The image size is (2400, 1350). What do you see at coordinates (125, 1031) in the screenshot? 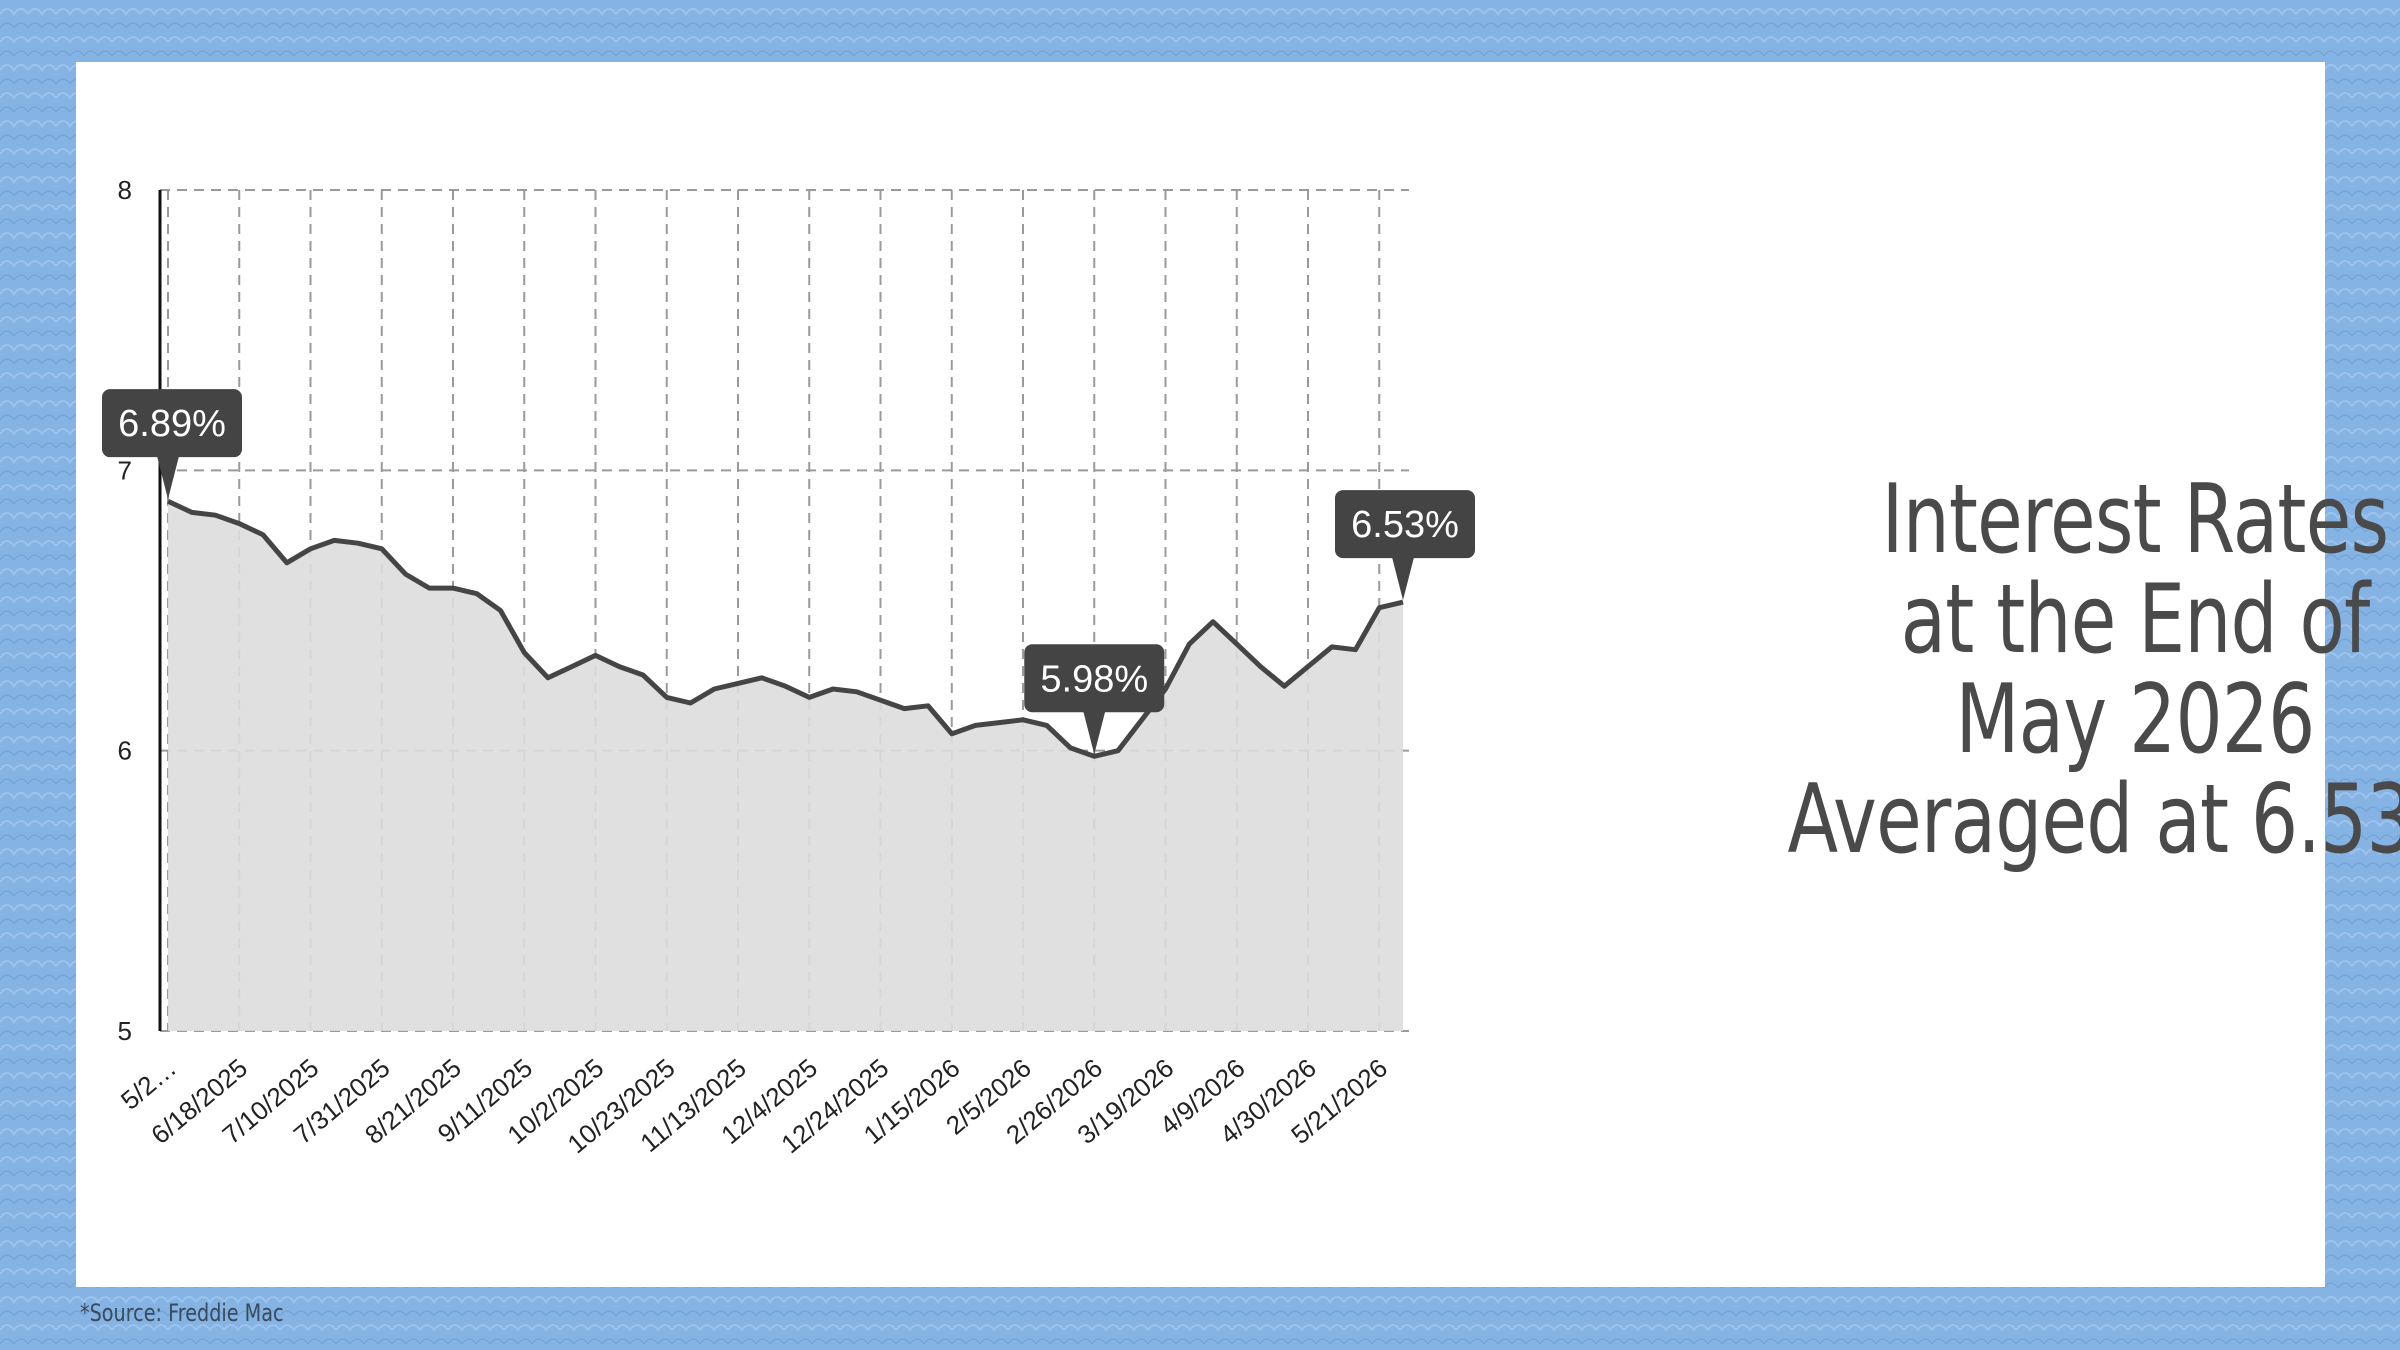
I see `y-tick-label: 5` at bounding box center [125, 1031].